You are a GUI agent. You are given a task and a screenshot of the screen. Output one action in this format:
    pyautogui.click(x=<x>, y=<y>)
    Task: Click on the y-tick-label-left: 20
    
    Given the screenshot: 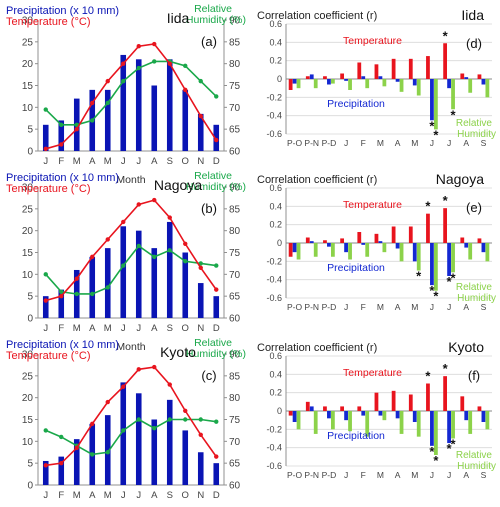 What is the action you would take?
    pyautogui.click(x=28, y=231)
    